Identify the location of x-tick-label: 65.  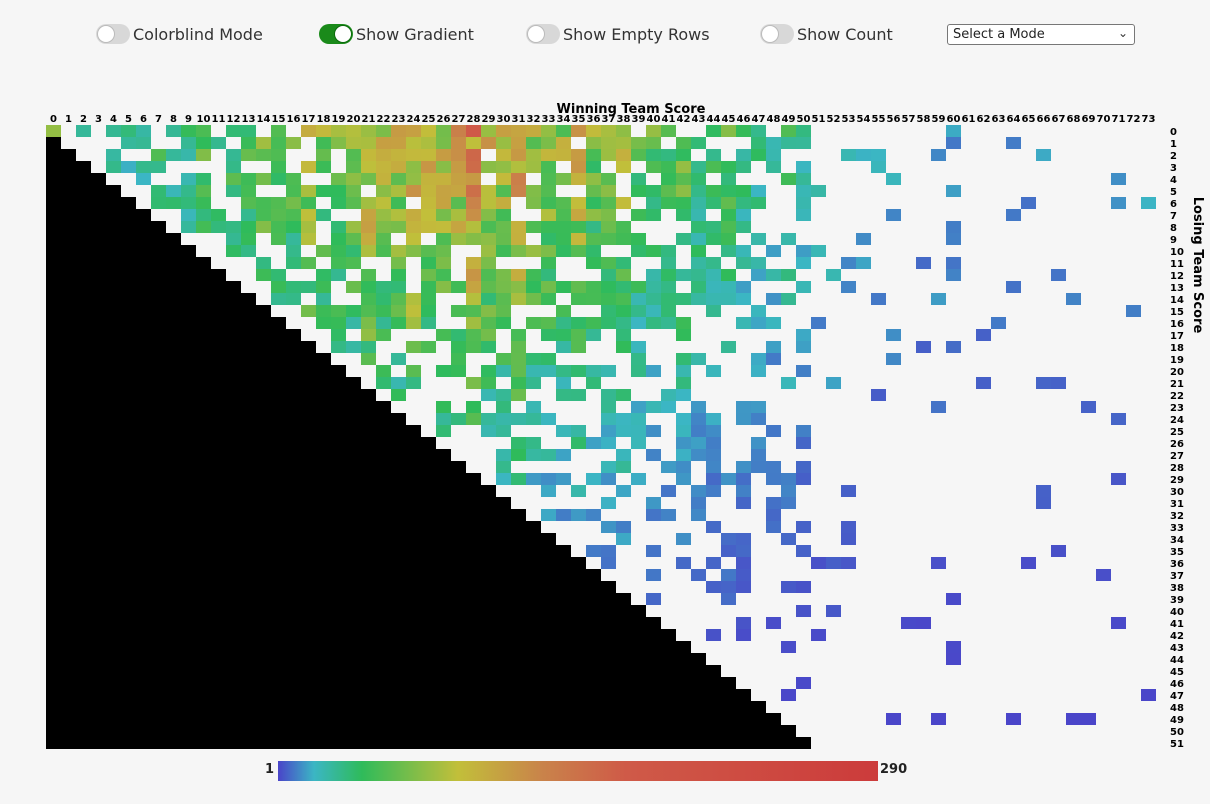
(1029, 119).